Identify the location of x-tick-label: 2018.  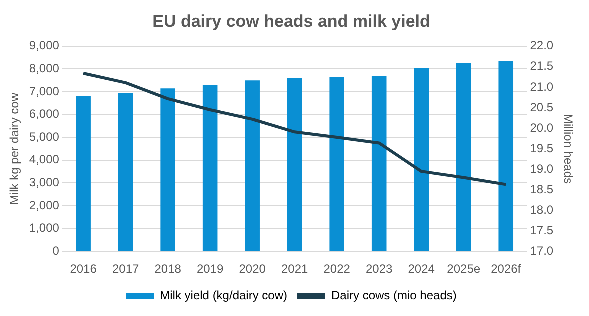
(168, 269).